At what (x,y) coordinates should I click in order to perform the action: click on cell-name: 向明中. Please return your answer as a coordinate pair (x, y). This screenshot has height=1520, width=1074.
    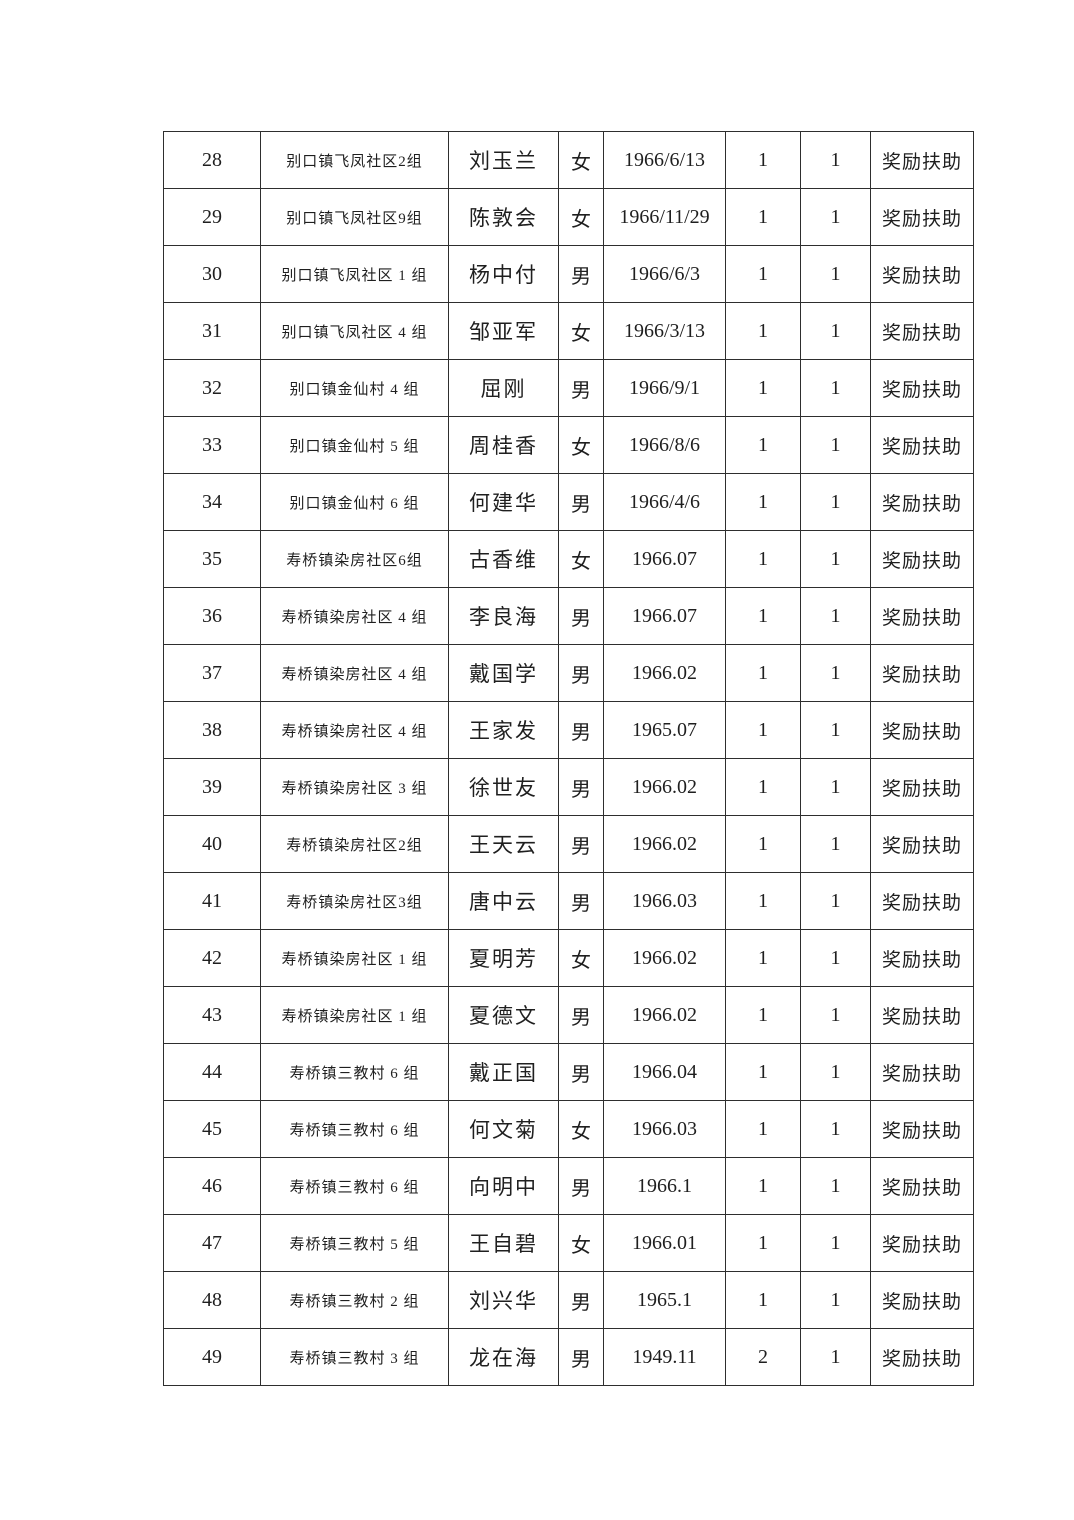
    Looking at the image, I should click on (503, 1186).